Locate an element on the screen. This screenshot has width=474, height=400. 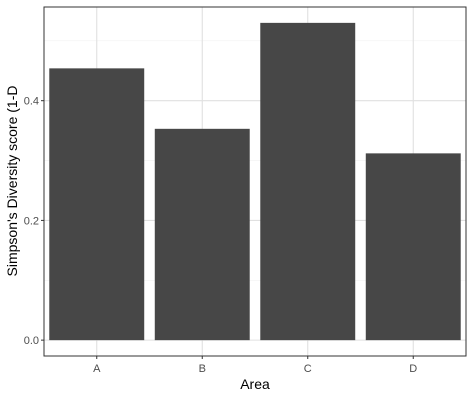
x-tick-label: B is located at coordinates (202, 369).